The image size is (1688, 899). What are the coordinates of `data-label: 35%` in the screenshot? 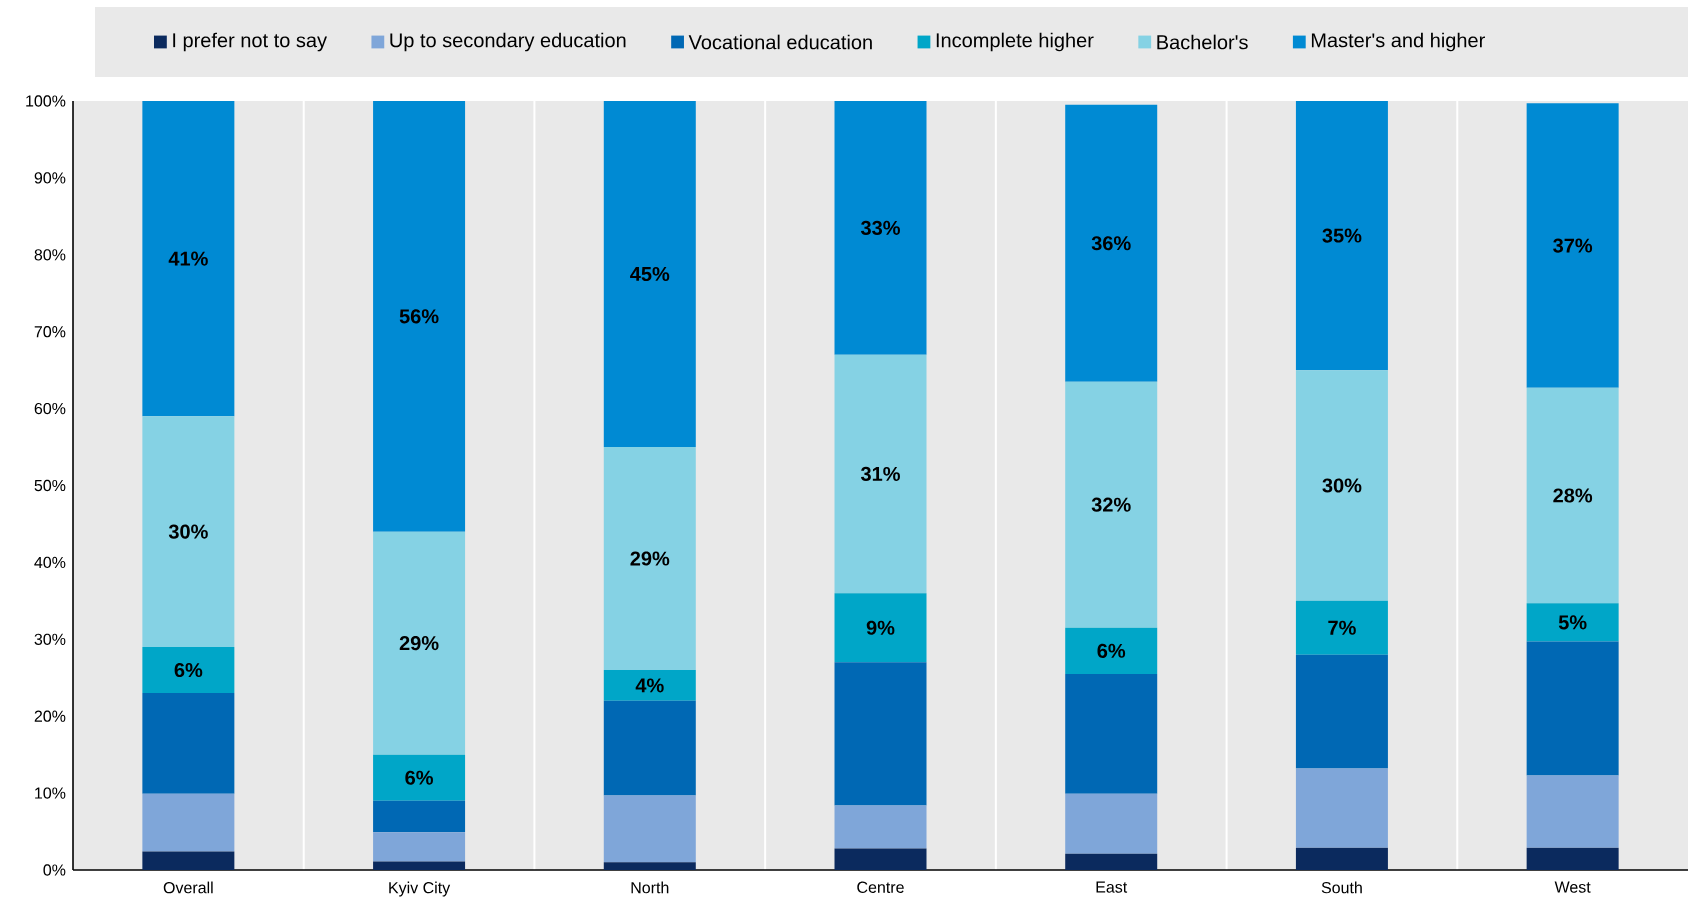 It's located at (1342, 235).